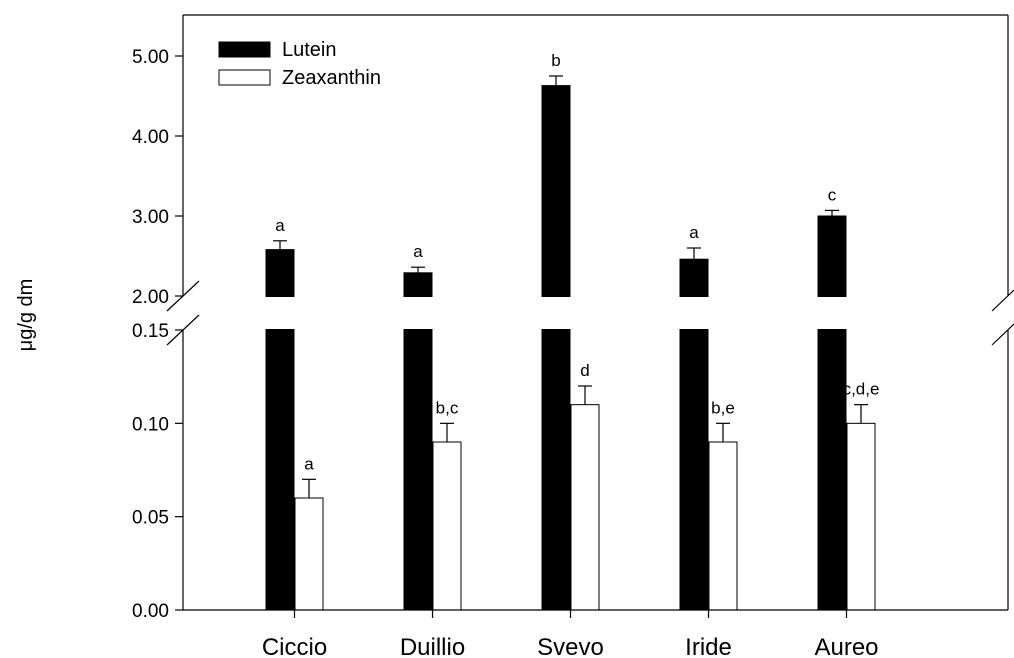 The height and width of the screenshot is (658, 1014). What do you see at coordinates (150, 424) in the screenshot?
I see `y-tick-label: 0.10` at bounding box center [150, 424].